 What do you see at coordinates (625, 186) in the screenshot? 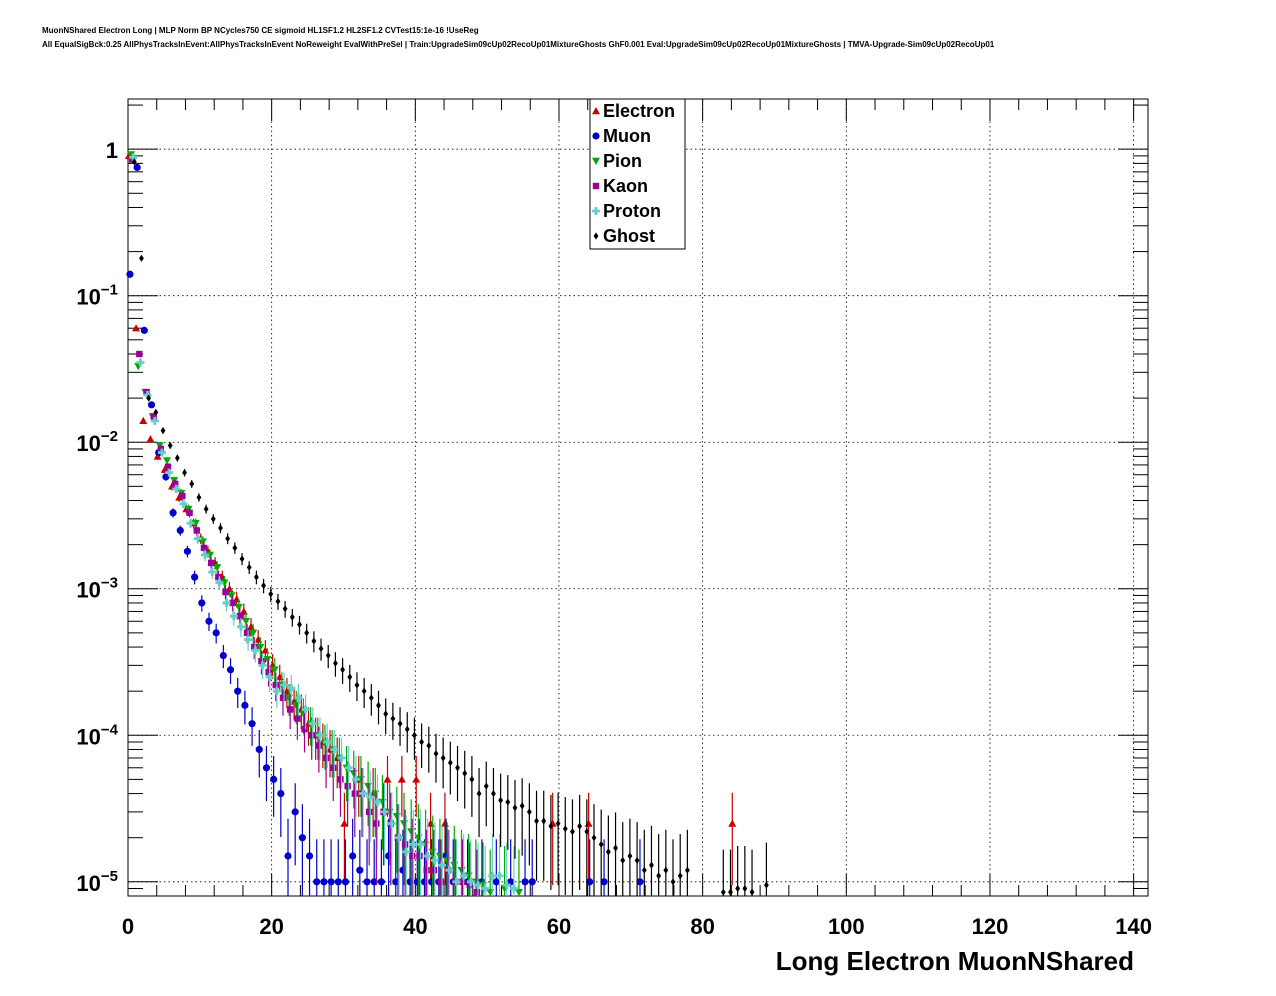
I see `legend-label: Kaon` at bounding box center [625, 186].